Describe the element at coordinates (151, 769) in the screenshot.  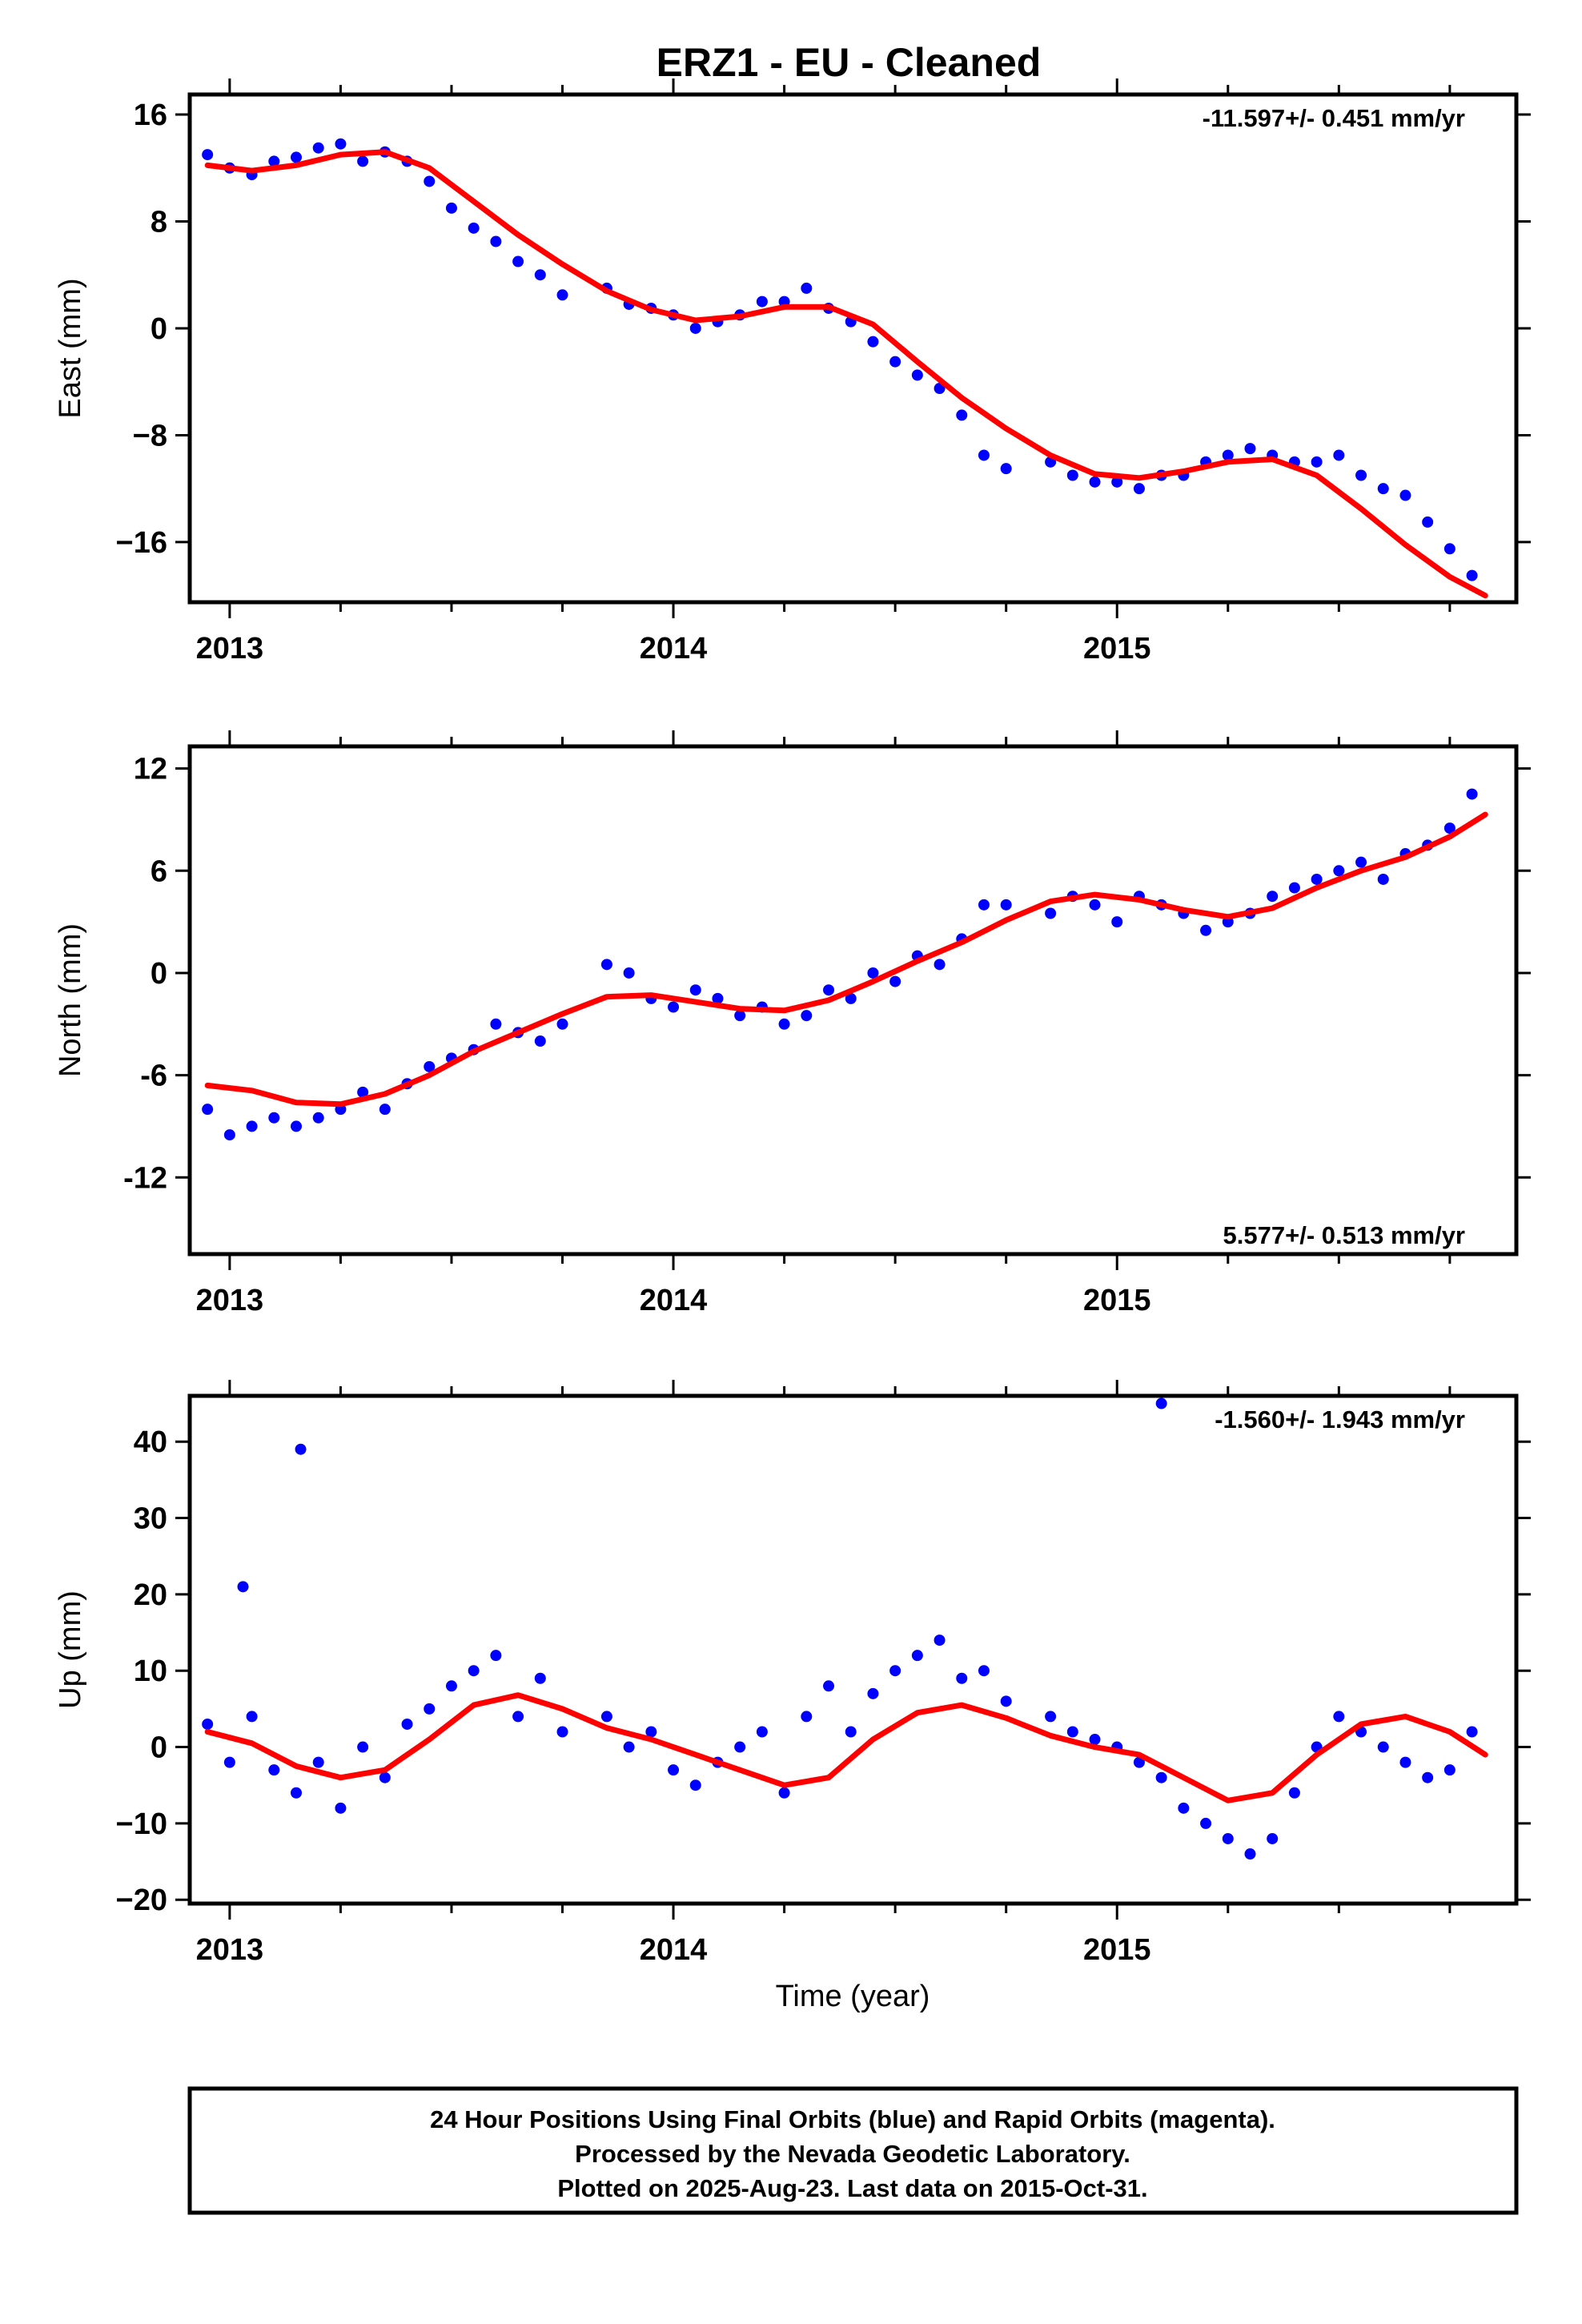
I see `north-ytick-label: 12` at that location.